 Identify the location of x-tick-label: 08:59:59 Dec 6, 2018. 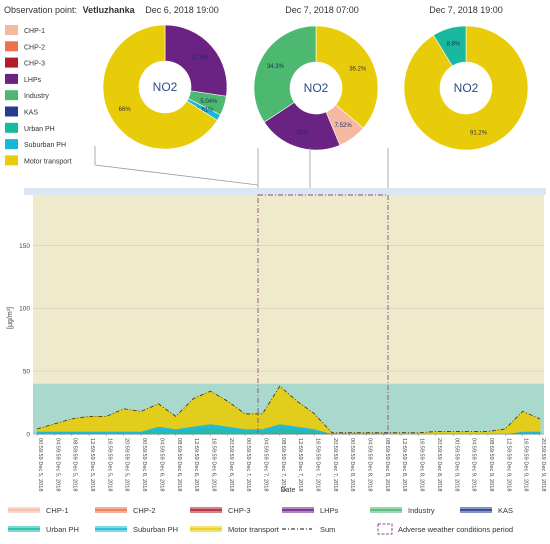
(179, 465).